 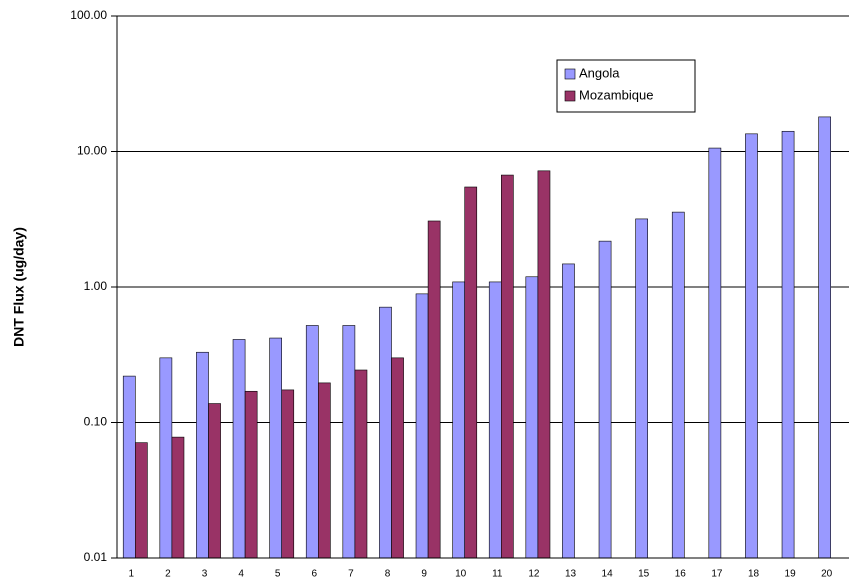 I want to click on y-tick-label: 0.10, so click(x=96, y=422).